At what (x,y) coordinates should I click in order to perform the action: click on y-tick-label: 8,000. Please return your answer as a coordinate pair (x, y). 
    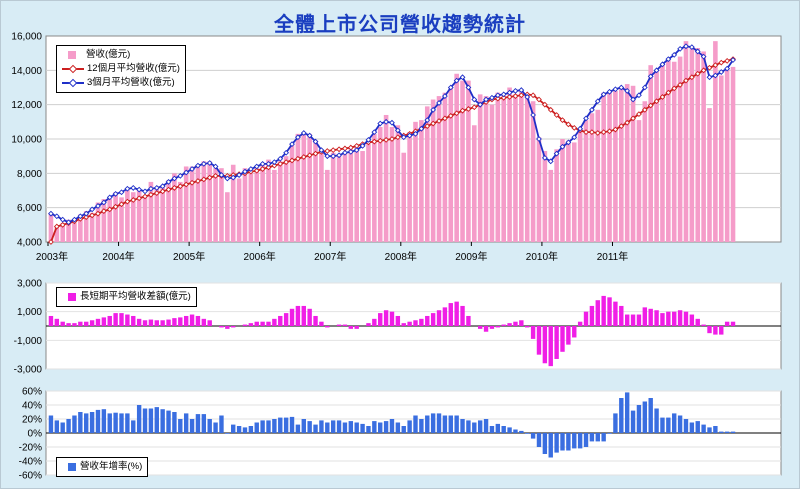
    Looking at the image, I should click on (29, 174).